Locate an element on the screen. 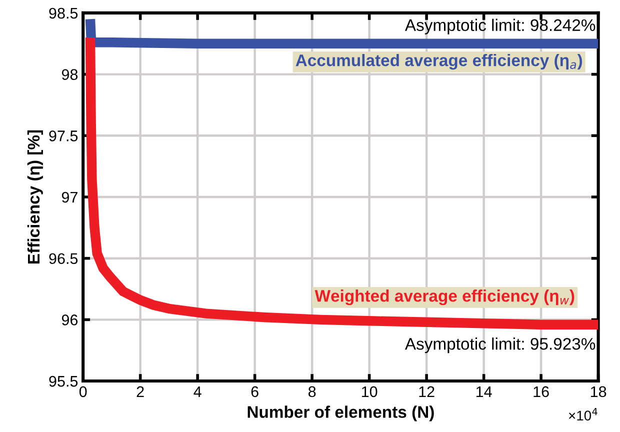 The width and height of the screenshot is (620, 432). y-tick-label: 96 is located at coordinates (70, 320).